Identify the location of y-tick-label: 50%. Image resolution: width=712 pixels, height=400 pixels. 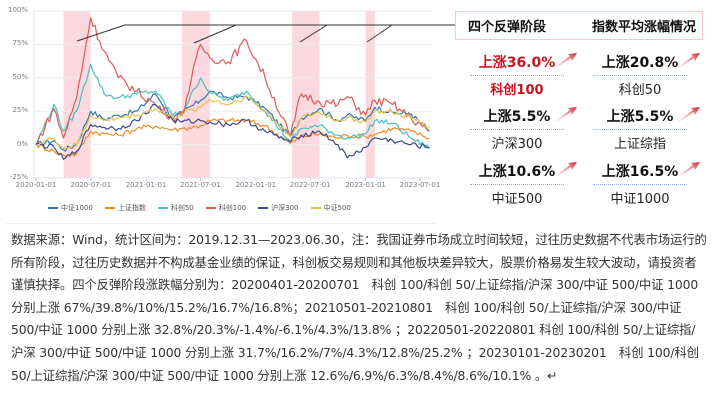
(20, 76).